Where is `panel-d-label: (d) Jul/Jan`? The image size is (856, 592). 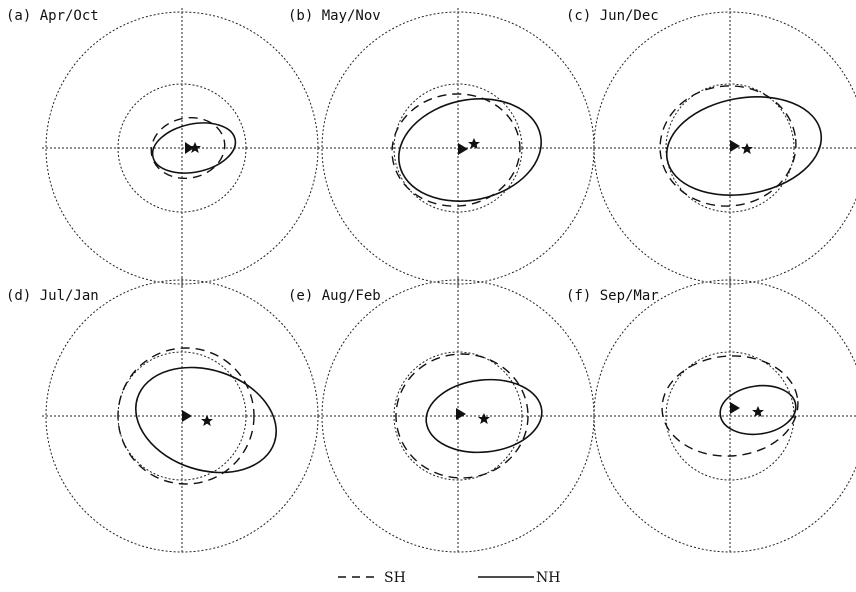
panel-d-label: (d) Jul/Jan is located at coordinates (52, 296).